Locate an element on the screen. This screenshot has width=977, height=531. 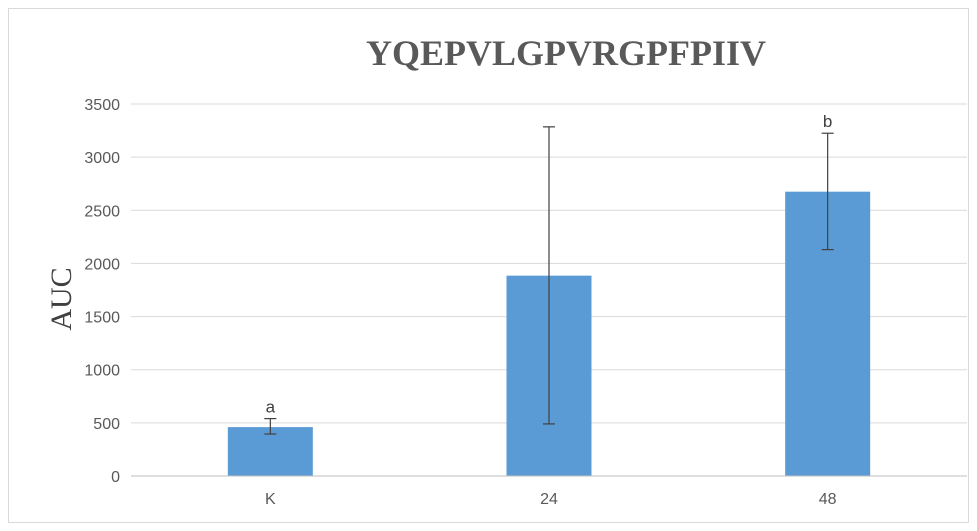
y-tick-label: 3000 is located at coordinates (102, 158).